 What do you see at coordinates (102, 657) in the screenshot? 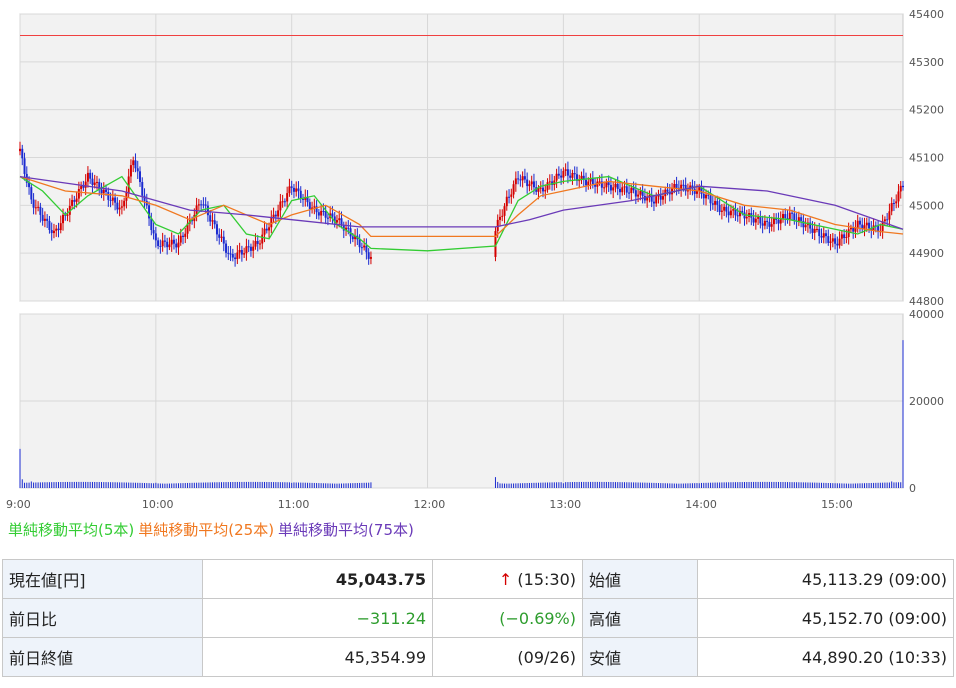
I see `prev-close-label: 前日終値` at bounding box center [102, 657].